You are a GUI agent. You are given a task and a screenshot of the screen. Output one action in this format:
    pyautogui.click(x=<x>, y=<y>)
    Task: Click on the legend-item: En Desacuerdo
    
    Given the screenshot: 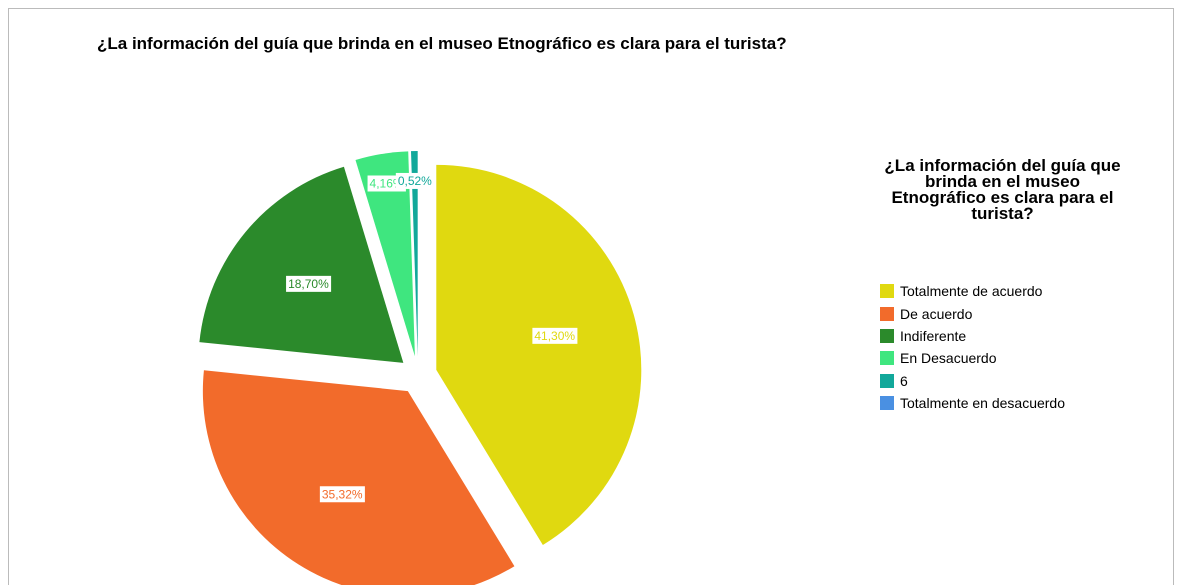 What is the action you would take?
    pyautogui.click(x=972, y=358)
    